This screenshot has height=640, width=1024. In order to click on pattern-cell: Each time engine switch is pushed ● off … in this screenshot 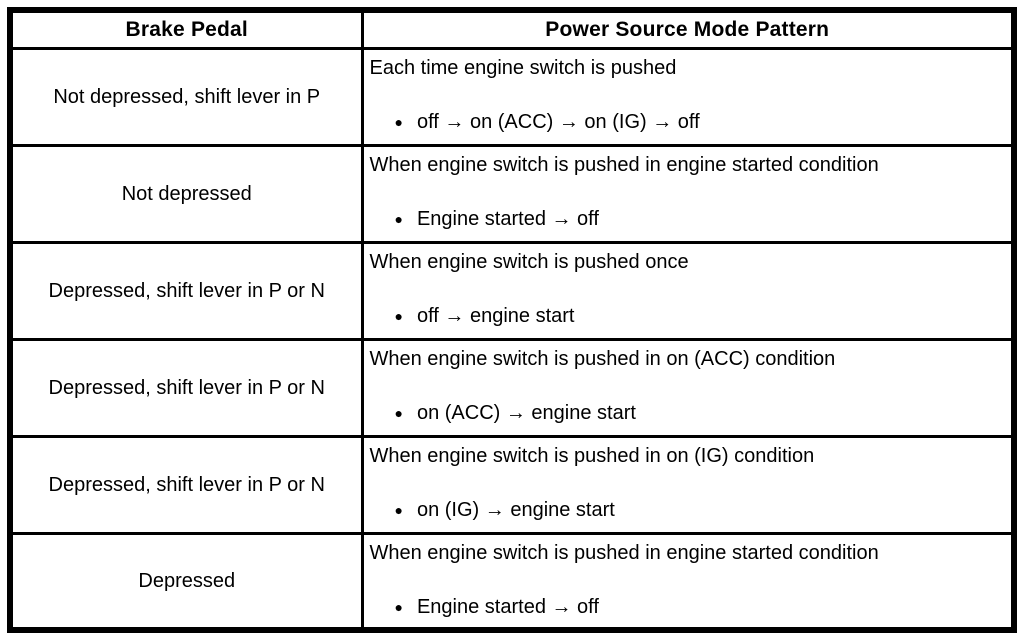, I will do `click(688, 96)`.